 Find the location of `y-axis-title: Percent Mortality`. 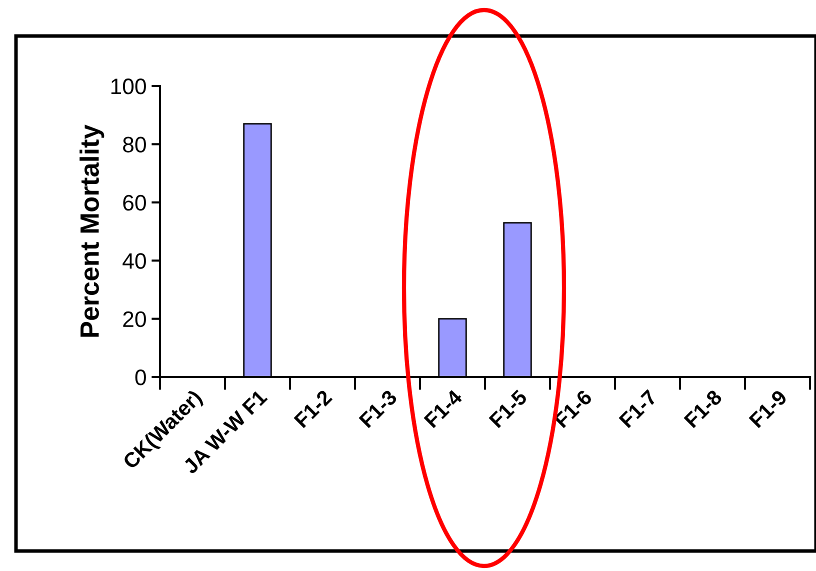

y-axis-title: Percent Mortality is located at coordinates (92, 230).